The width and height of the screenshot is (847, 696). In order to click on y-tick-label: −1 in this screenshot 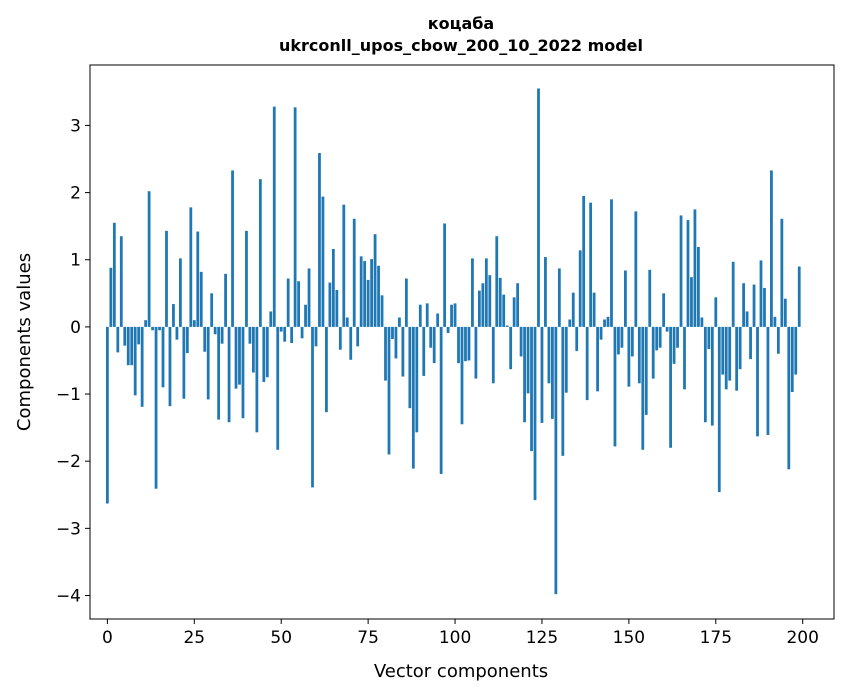, I will do `click(68, 395)`.